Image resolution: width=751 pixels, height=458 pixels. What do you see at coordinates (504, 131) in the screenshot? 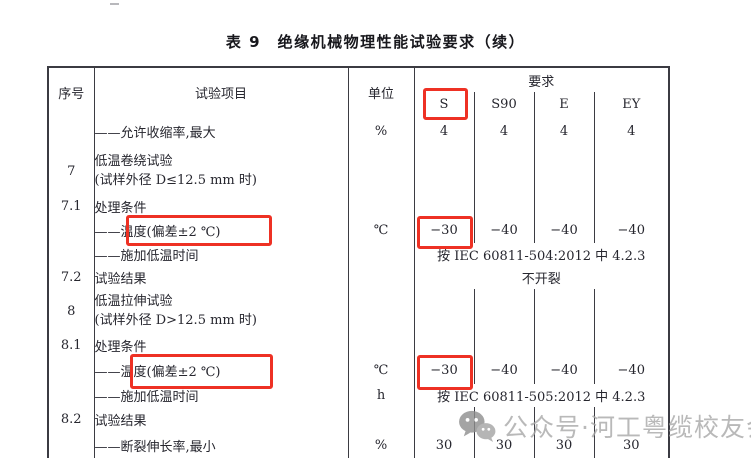
I see `cell-value-s90: 4` at bounding box center [504, 131].